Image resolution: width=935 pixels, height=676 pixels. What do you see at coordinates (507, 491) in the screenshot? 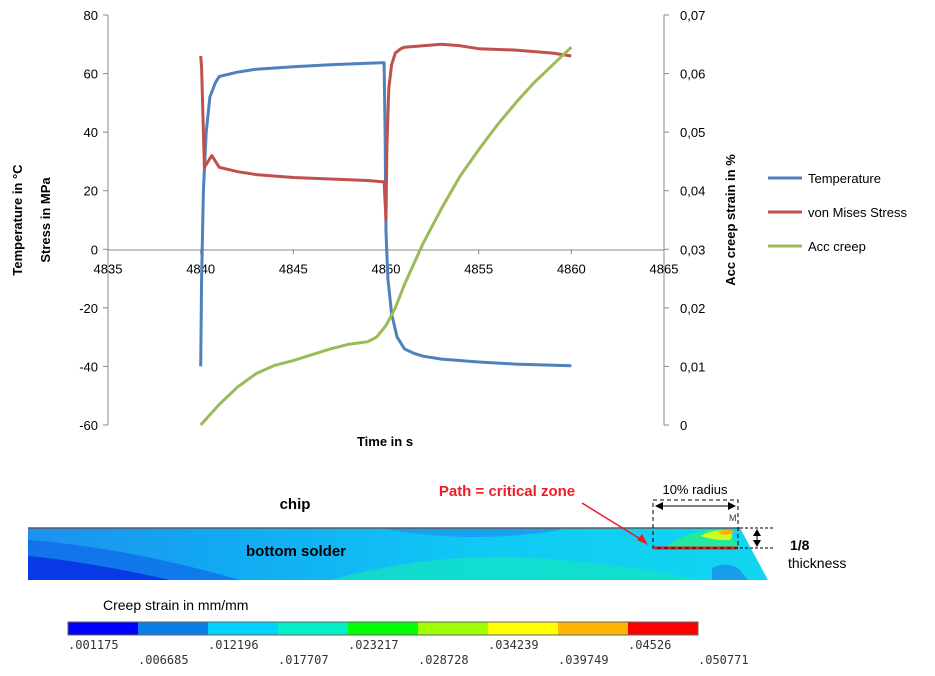
I see `path-label: Path = critical zone` at bounding box center [507, 491].